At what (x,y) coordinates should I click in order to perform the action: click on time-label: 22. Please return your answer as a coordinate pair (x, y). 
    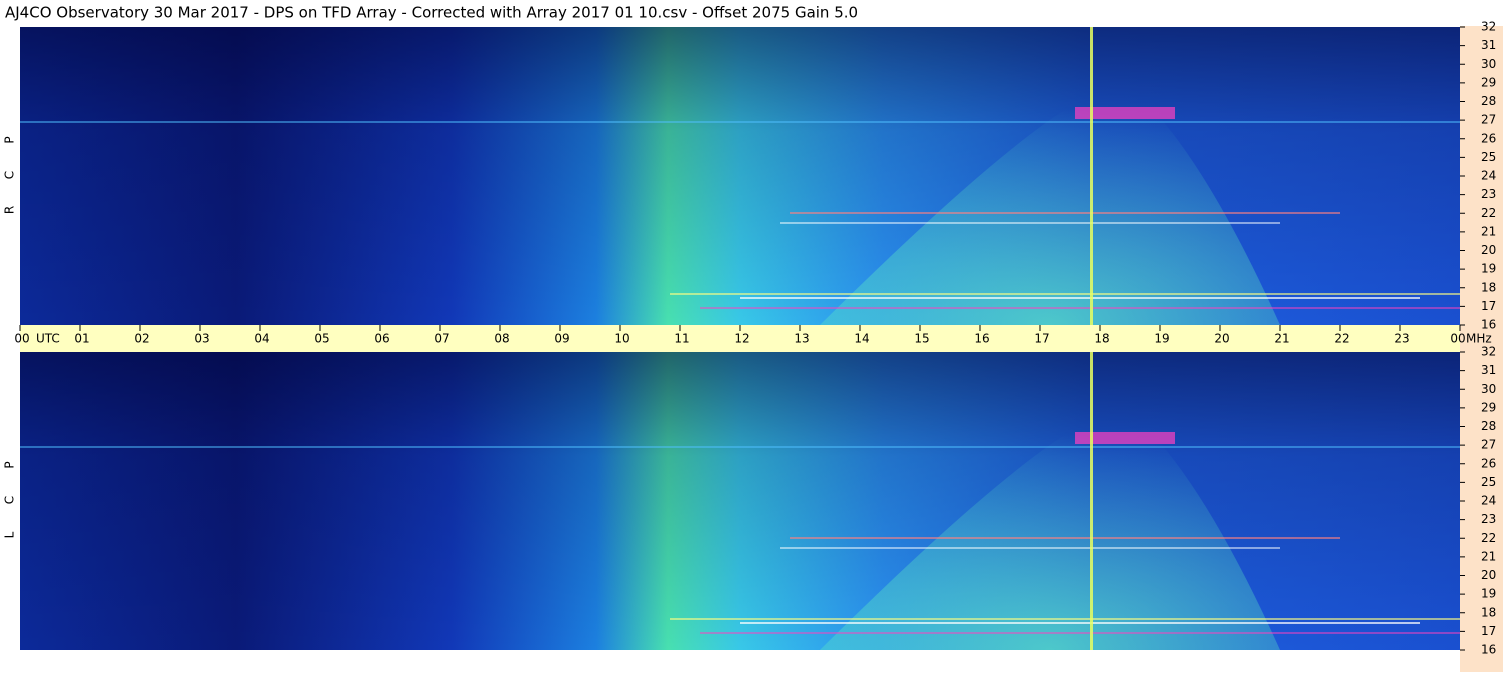
    Looking at the image, I should click on (1341, 339).